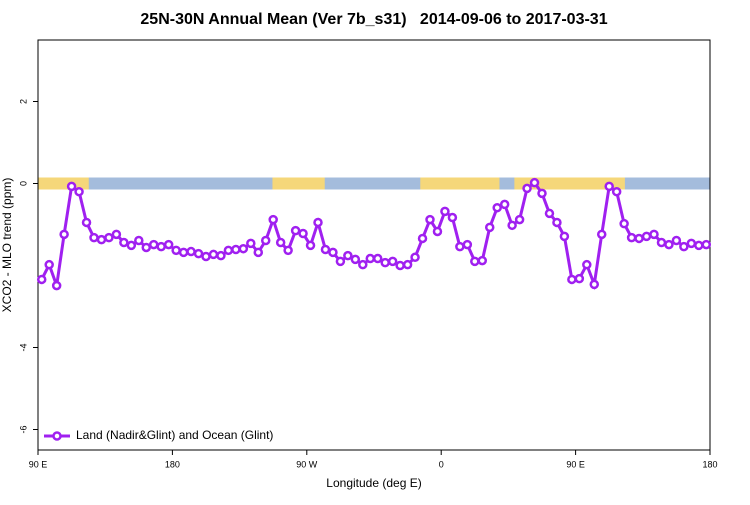 Image resolution: width=750 pixels, height=505 pixels. Describe the element at coordinates (441, 464) in the screenshot. I see `x-tick-label: 0` at that location.